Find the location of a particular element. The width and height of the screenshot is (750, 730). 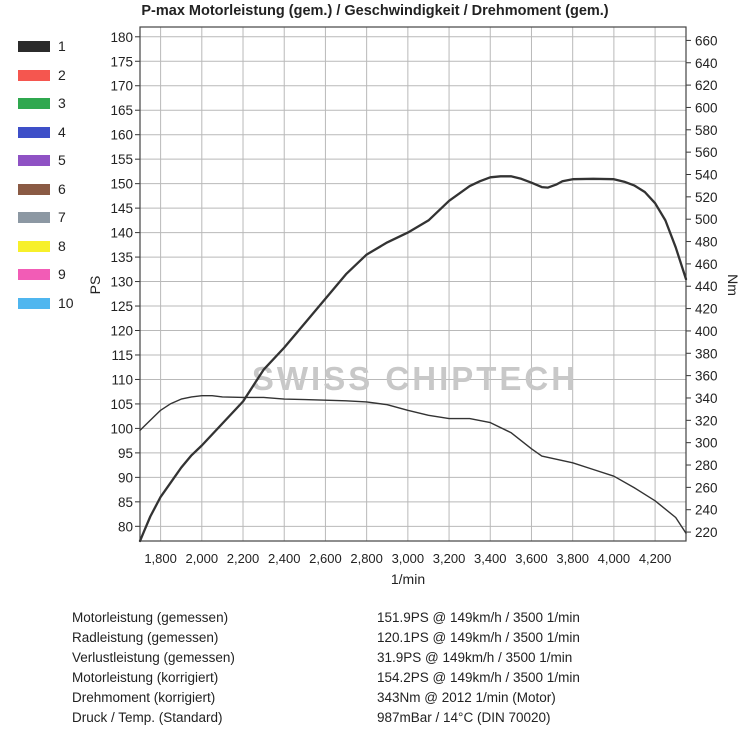

x-tick-label: 2,000 is located at coordinates (202, 558).